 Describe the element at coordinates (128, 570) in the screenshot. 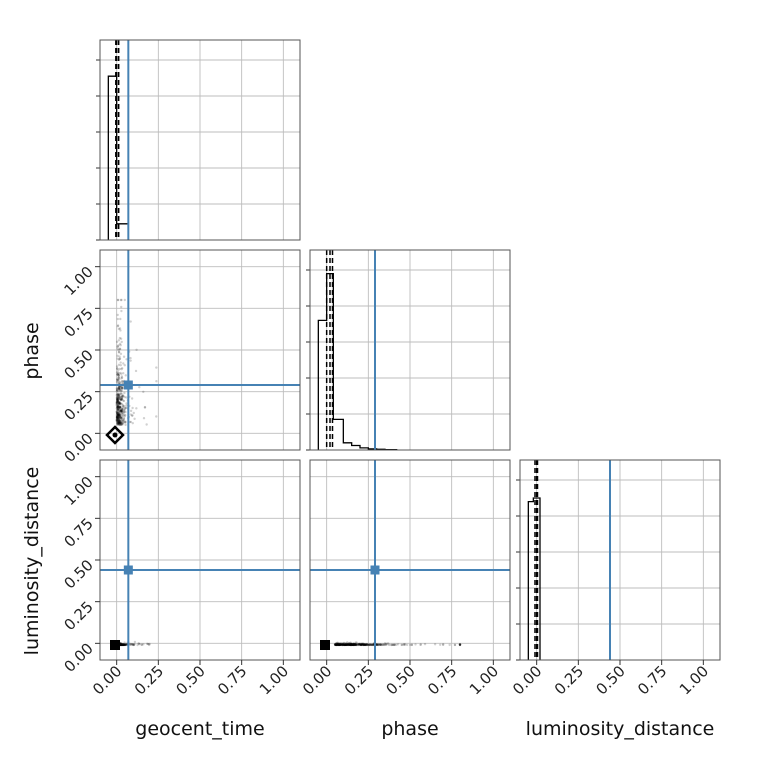

I see `injection-marker` at that location.